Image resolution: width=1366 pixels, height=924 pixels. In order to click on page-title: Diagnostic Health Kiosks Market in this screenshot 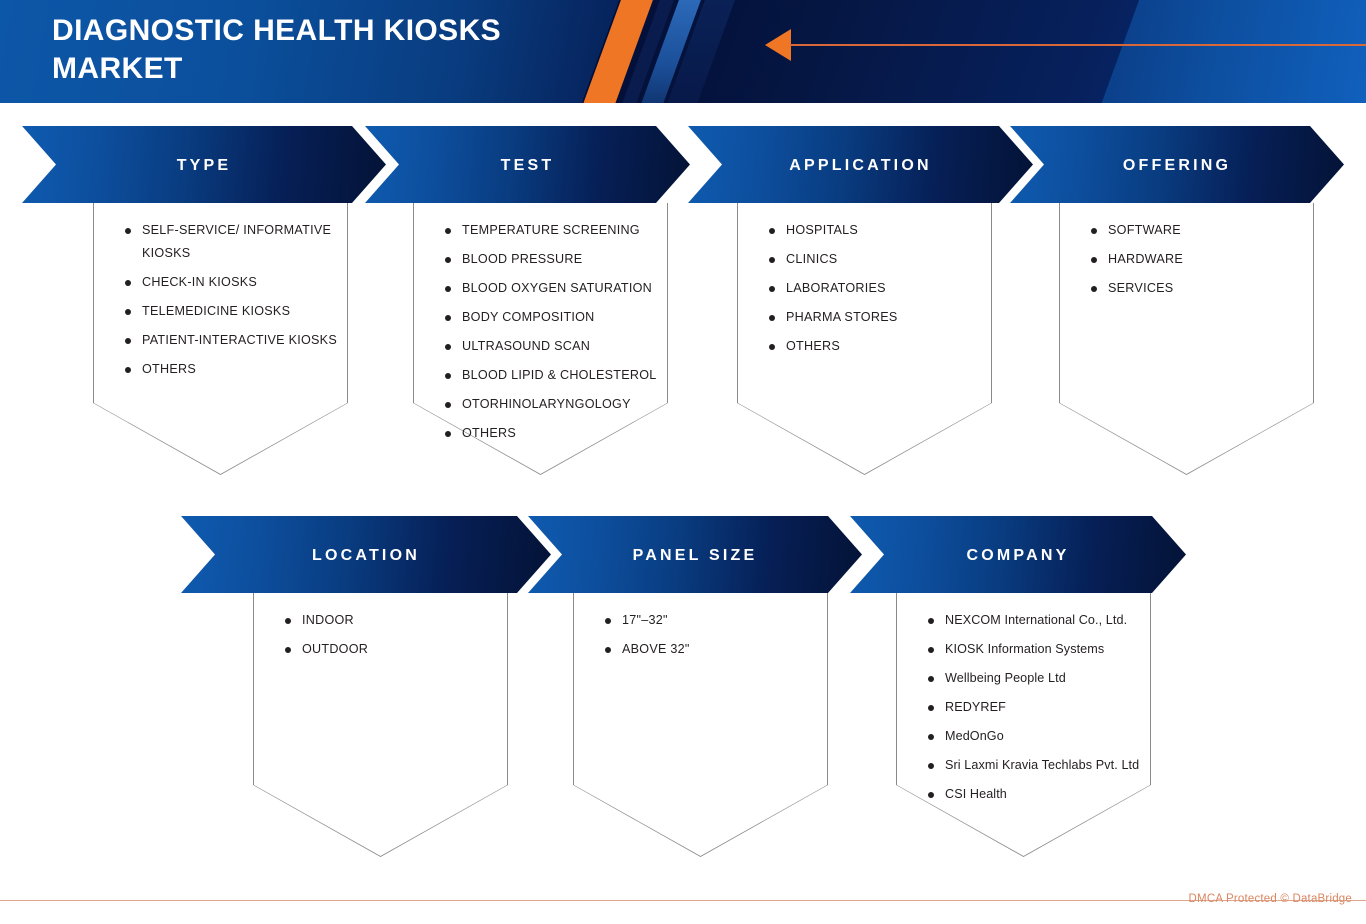, I will do `click(277, 49)`.